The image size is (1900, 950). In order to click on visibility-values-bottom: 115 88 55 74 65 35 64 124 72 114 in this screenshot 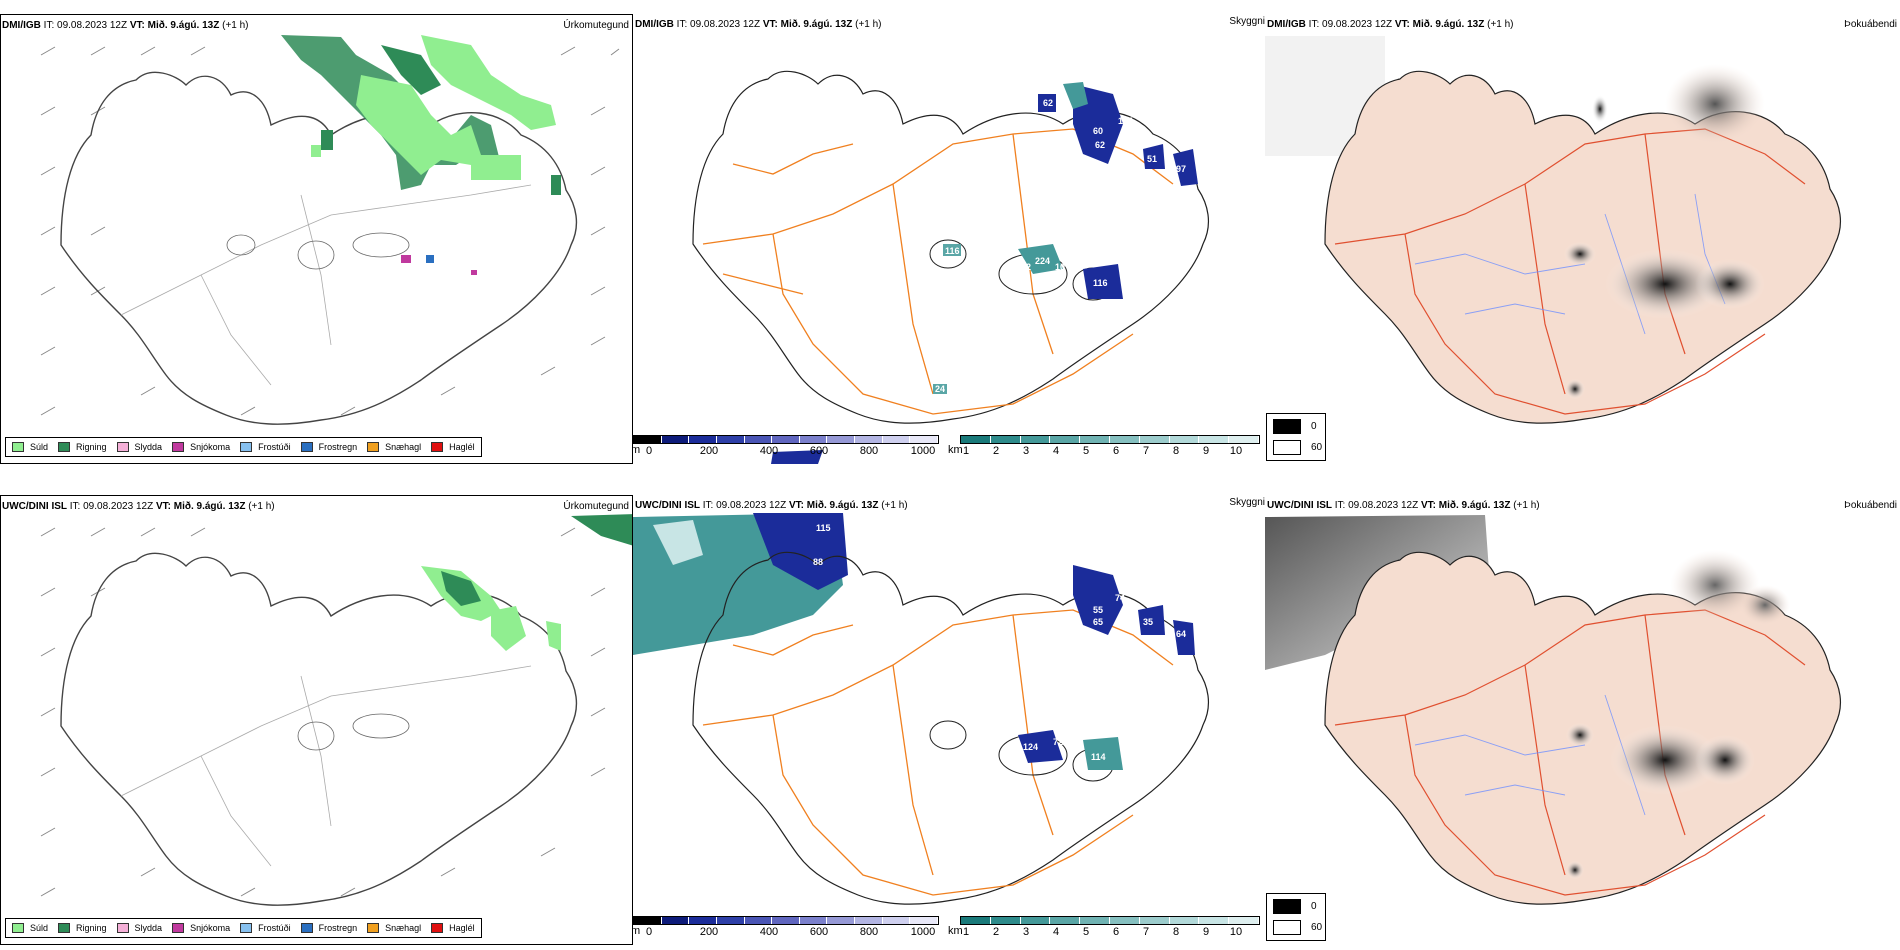, I will do `click(999, 642)`.